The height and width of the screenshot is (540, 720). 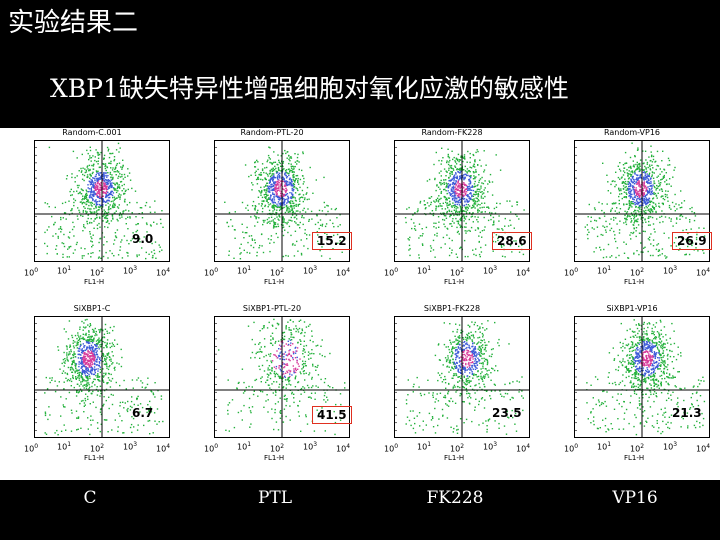 What do you see at coordinates (631, 132) in the screenshot?
I see `panel-title: Random-VP16` at bounding box center [631, 132].